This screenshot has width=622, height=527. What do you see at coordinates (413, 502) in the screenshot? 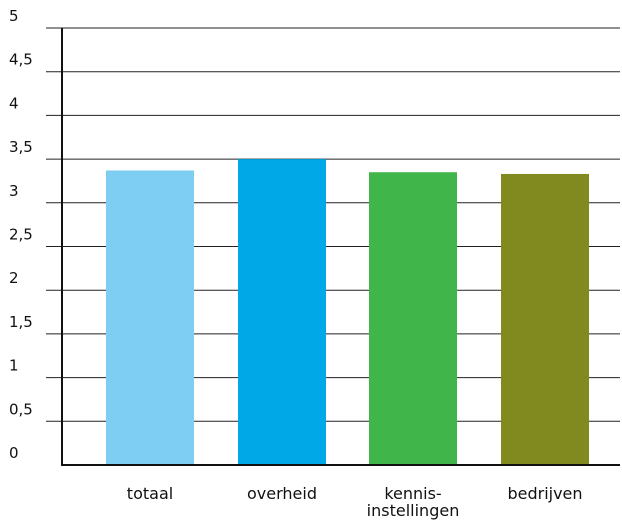
I see `x-tick-label: kennis-instellingen` at bounding box center [413, 502].